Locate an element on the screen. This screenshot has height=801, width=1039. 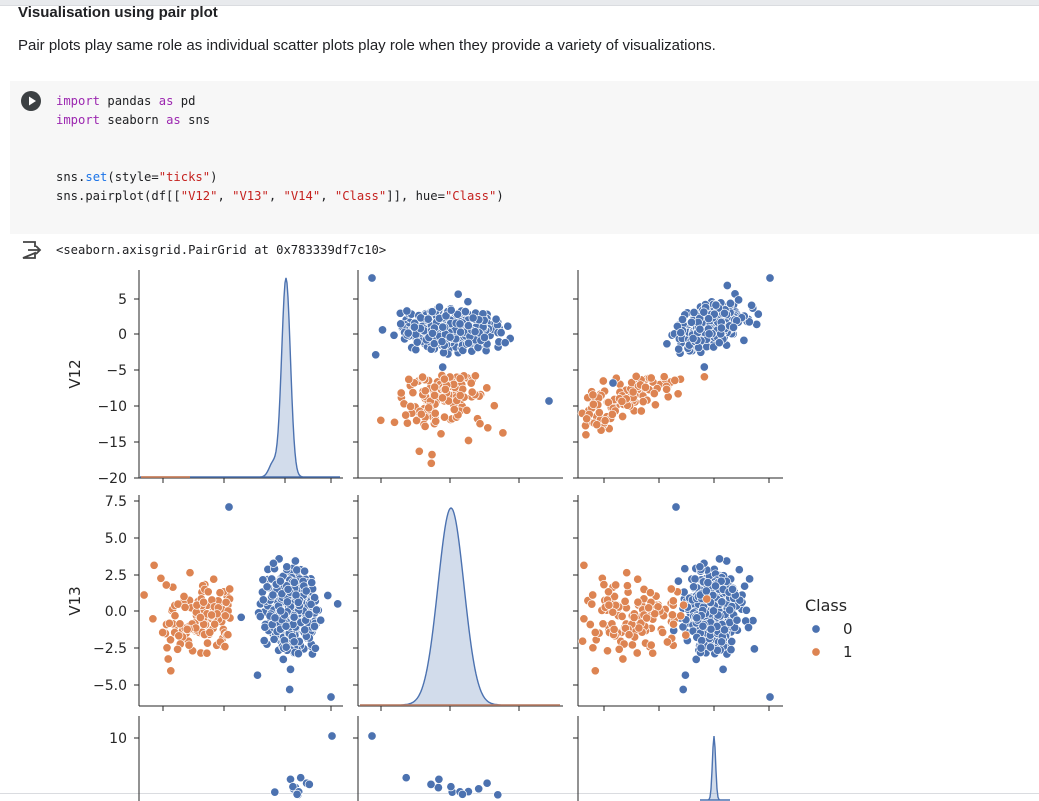
y-tick-label: 10 is located at coordinates (118, 739).